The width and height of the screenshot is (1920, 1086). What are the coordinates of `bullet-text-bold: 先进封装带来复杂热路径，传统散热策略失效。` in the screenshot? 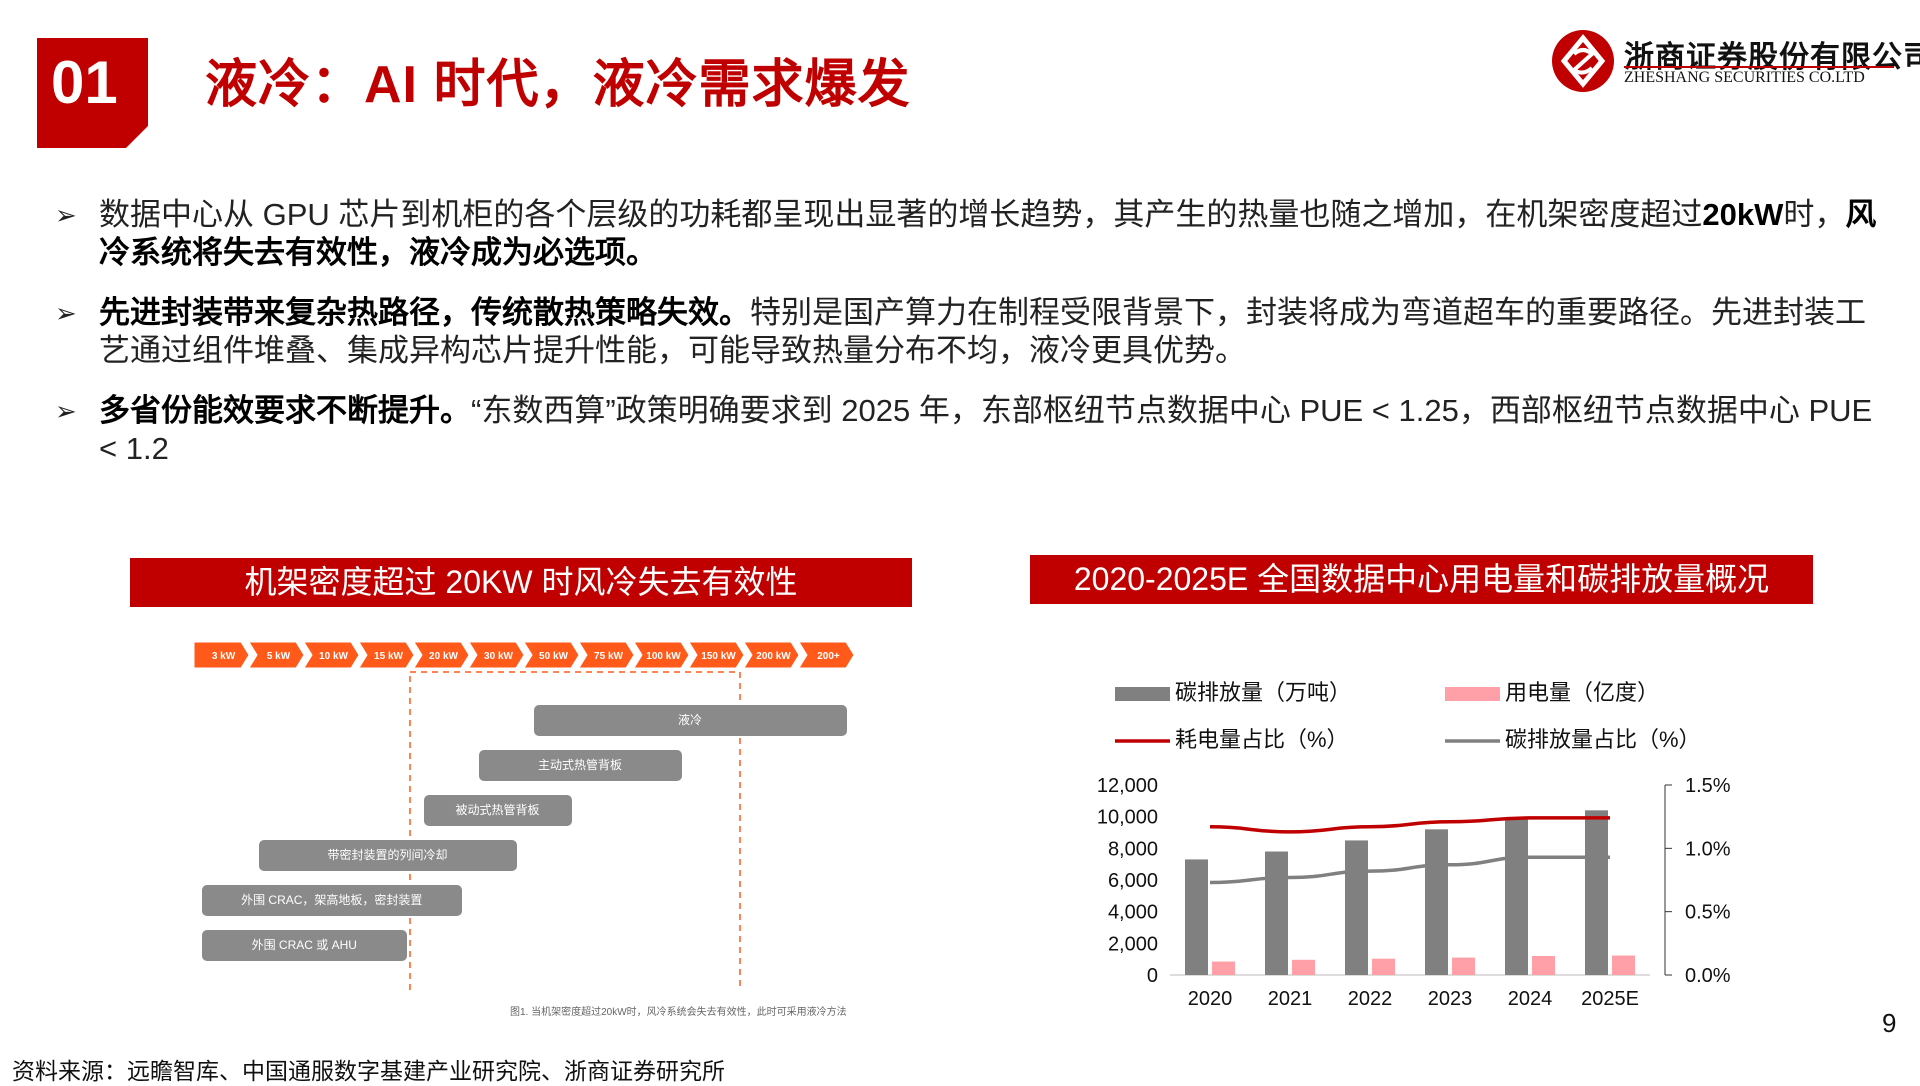 It's located at (424, 312).